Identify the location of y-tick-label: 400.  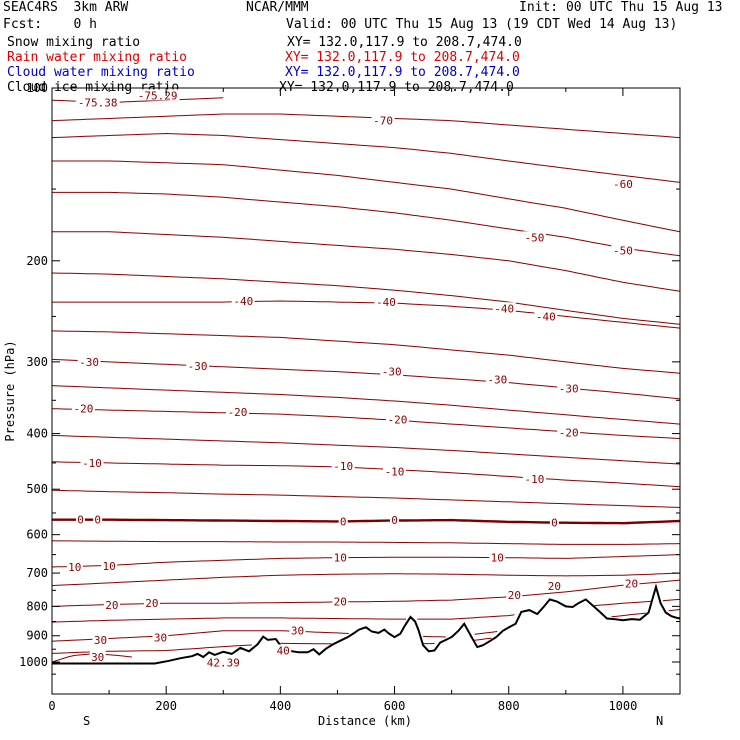
(37, 434).